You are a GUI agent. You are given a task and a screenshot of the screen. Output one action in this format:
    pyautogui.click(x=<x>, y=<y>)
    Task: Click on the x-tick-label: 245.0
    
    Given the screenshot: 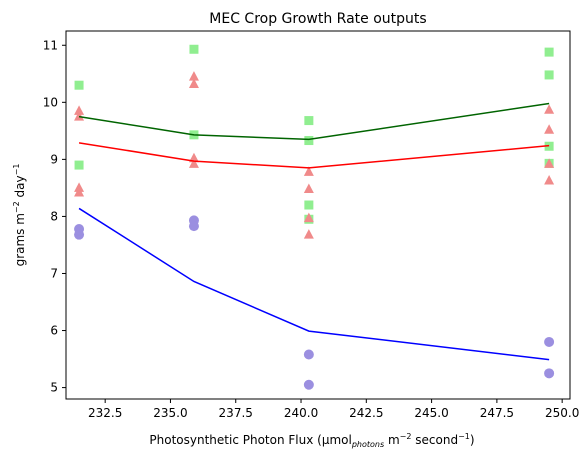 What is the action you would take?
    pyautogui.click(x=431, y=413)
    